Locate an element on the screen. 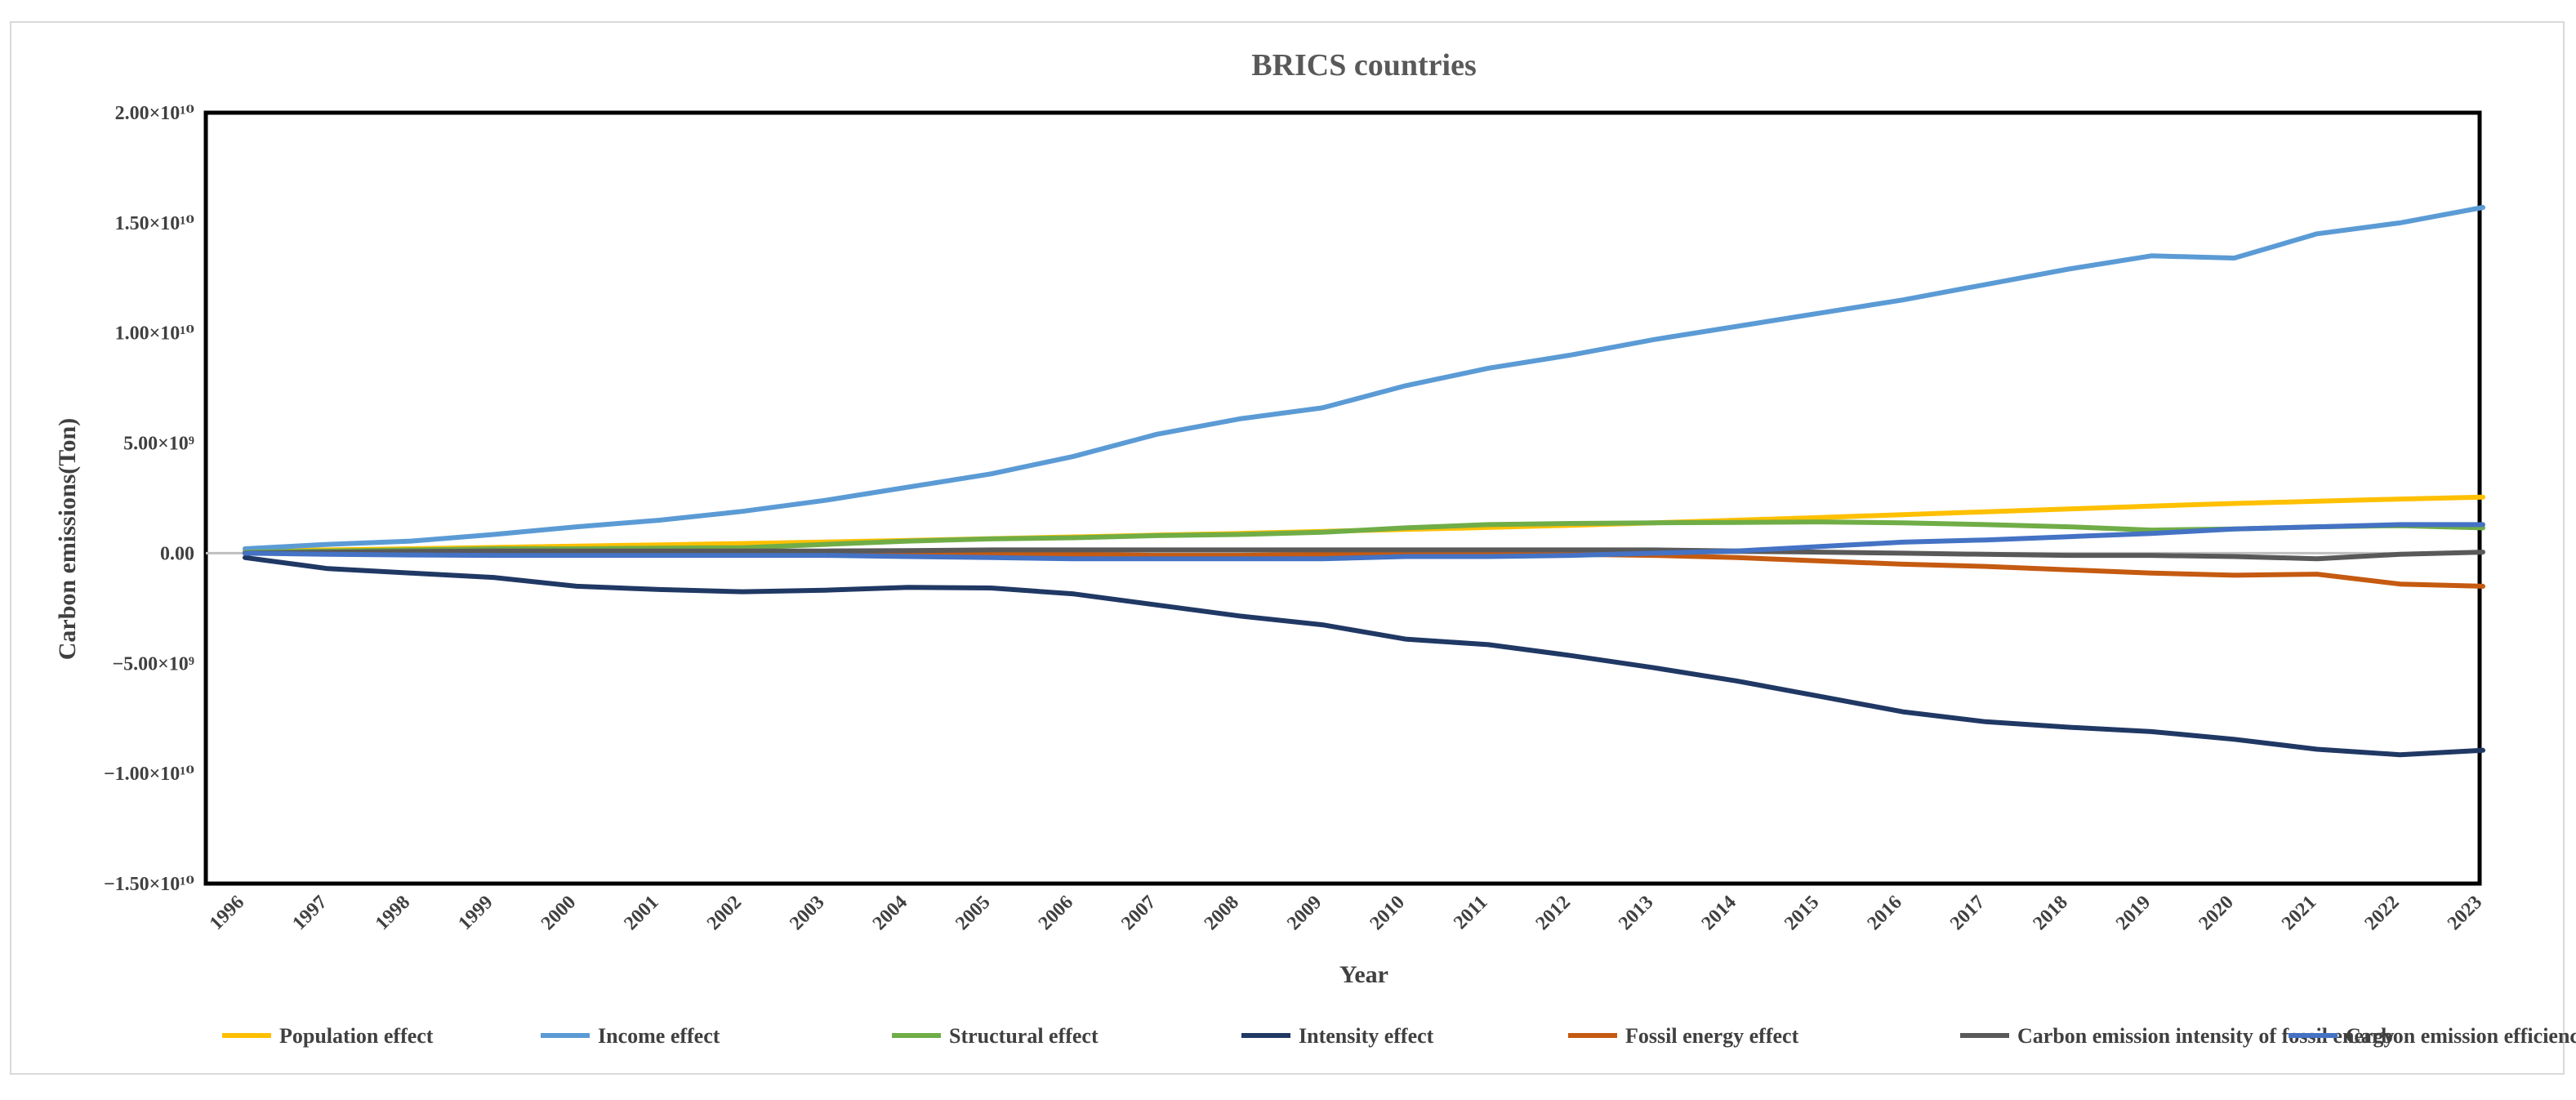 The height and width of the screenshot is (1100, 2576). y-tick-label: −1.00×10¹⁰ is located at coordinates (149, 775).